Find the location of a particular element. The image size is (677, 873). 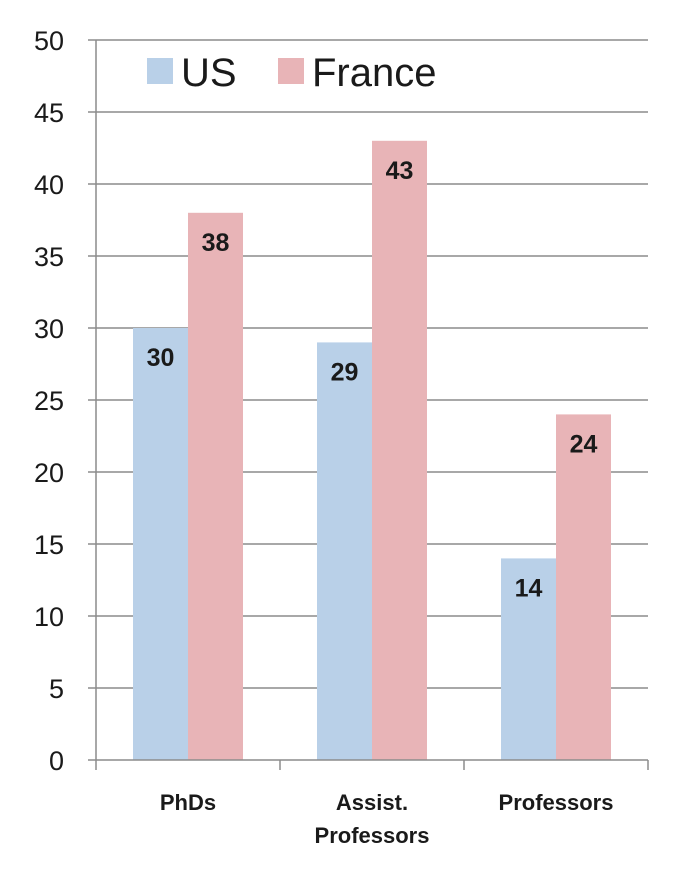

data-label: 30 is located at coordinates (161, 358).